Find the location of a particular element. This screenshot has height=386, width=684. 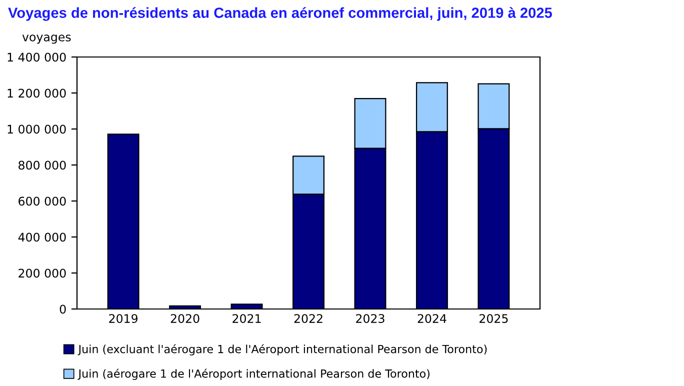

x-tick-label: 2019 is located at coordinates (123, 318).